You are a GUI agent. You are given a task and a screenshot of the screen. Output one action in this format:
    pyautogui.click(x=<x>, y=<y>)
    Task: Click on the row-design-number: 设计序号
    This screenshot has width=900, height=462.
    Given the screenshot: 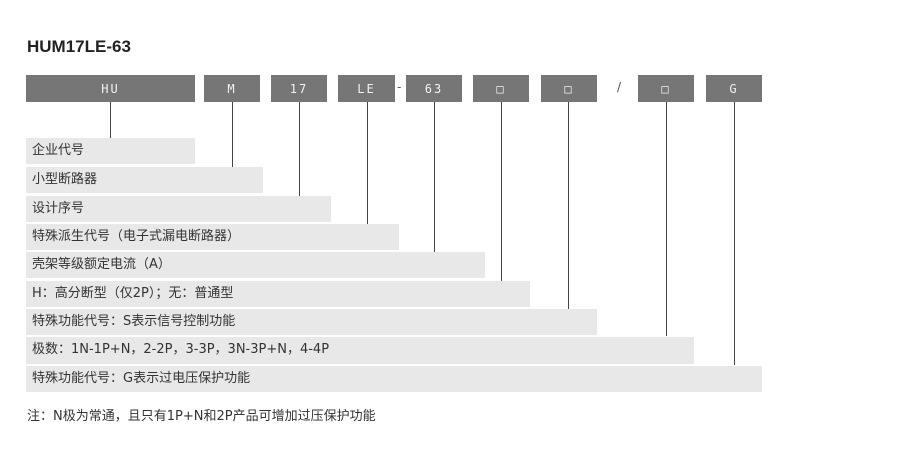 What is the action you would take?
    pyautogui.click(x=178, y=209)
    